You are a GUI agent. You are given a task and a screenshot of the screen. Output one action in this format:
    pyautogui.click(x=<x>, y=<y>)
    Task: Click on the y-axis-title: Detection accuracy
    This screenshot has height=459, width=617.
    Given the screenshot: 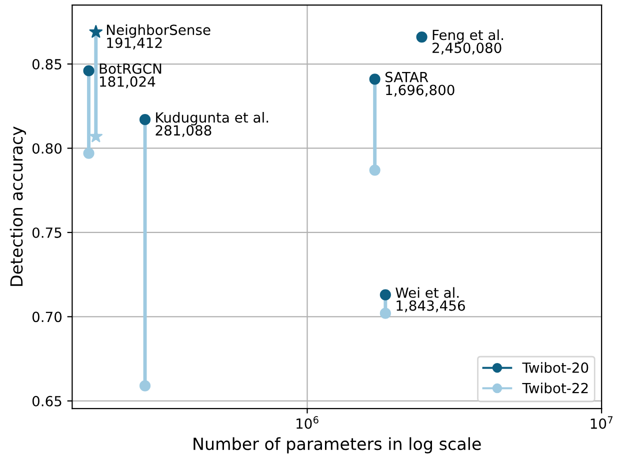 What is the action you would take?
    pyautogui.click(x=18, y=206)
    